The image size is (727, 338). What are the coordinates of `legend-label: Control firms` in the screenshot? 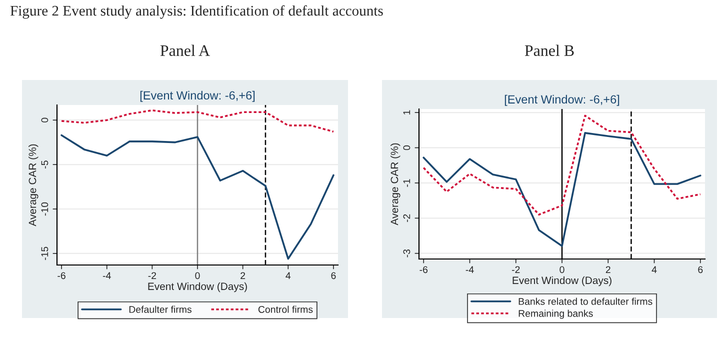 It's located at (285, 309).